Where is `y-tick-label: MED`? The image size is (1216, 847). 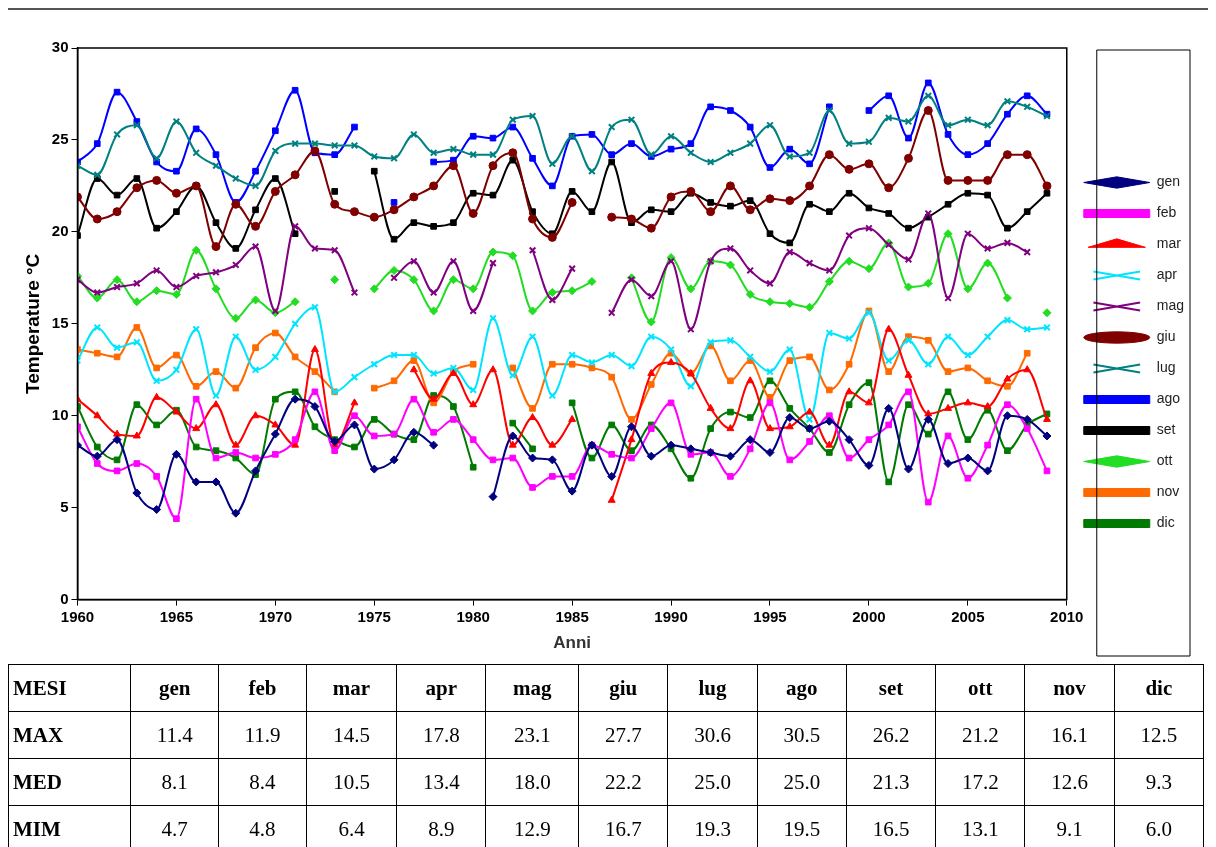 y-tick-label: MED is located at coordinates (69, 782).